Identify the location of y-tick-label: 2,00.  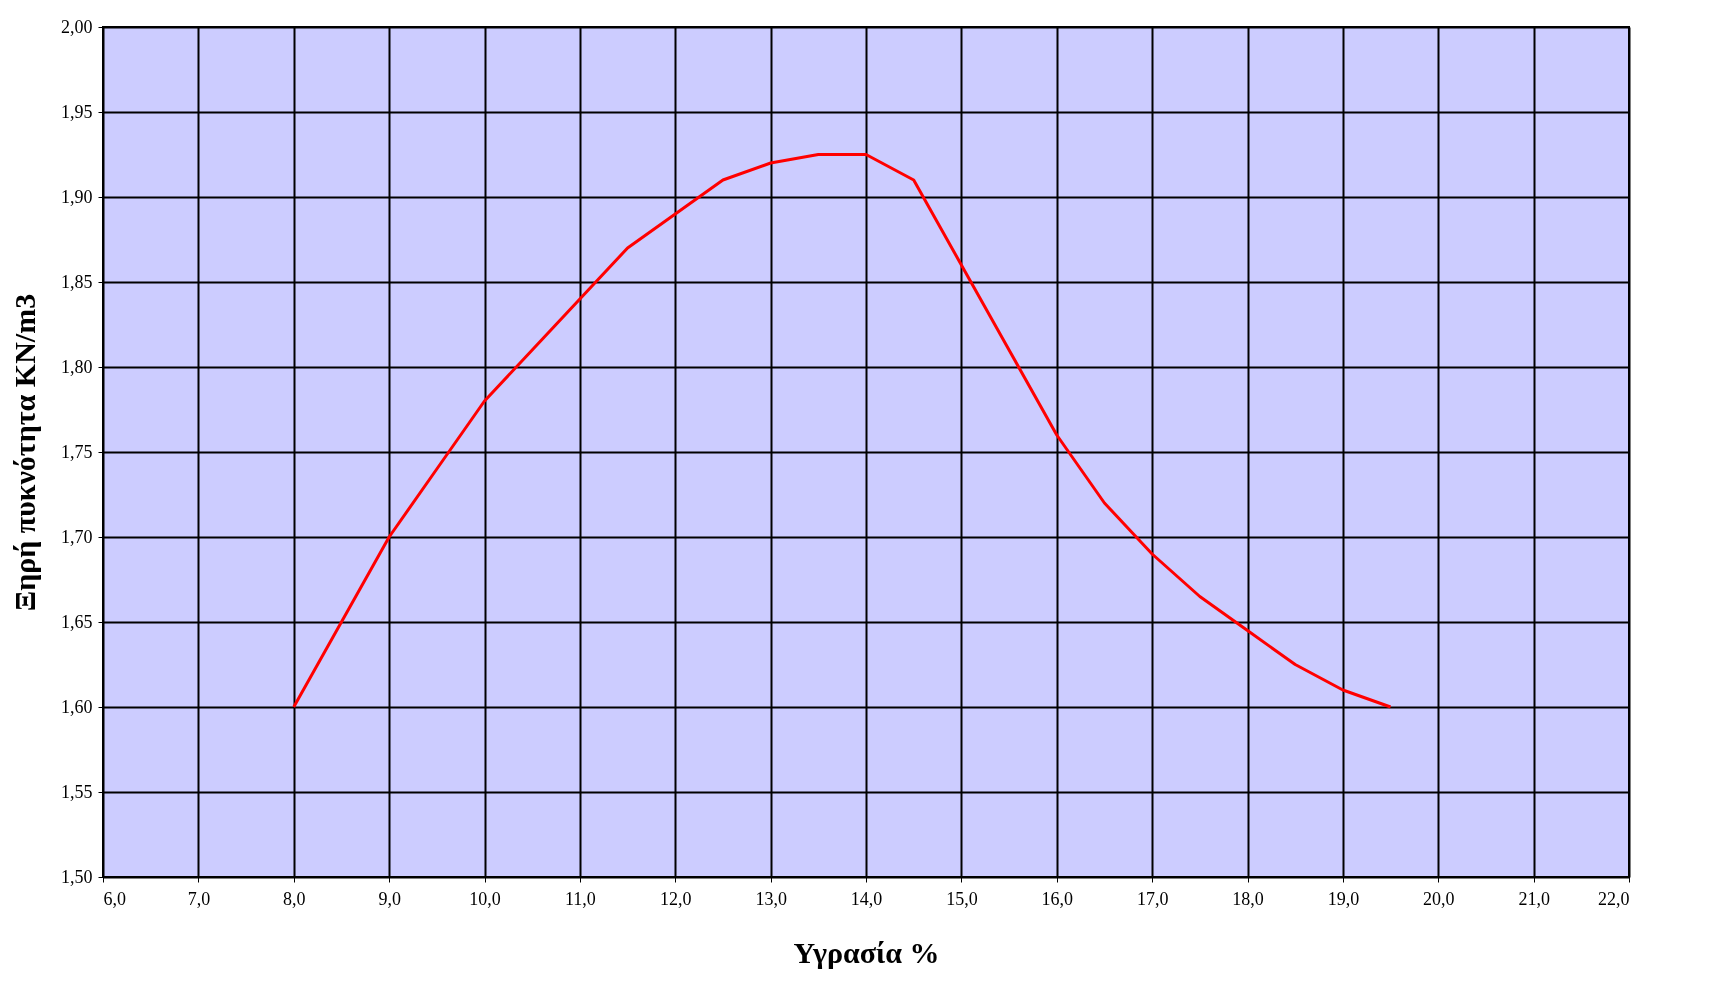
(77, 26).